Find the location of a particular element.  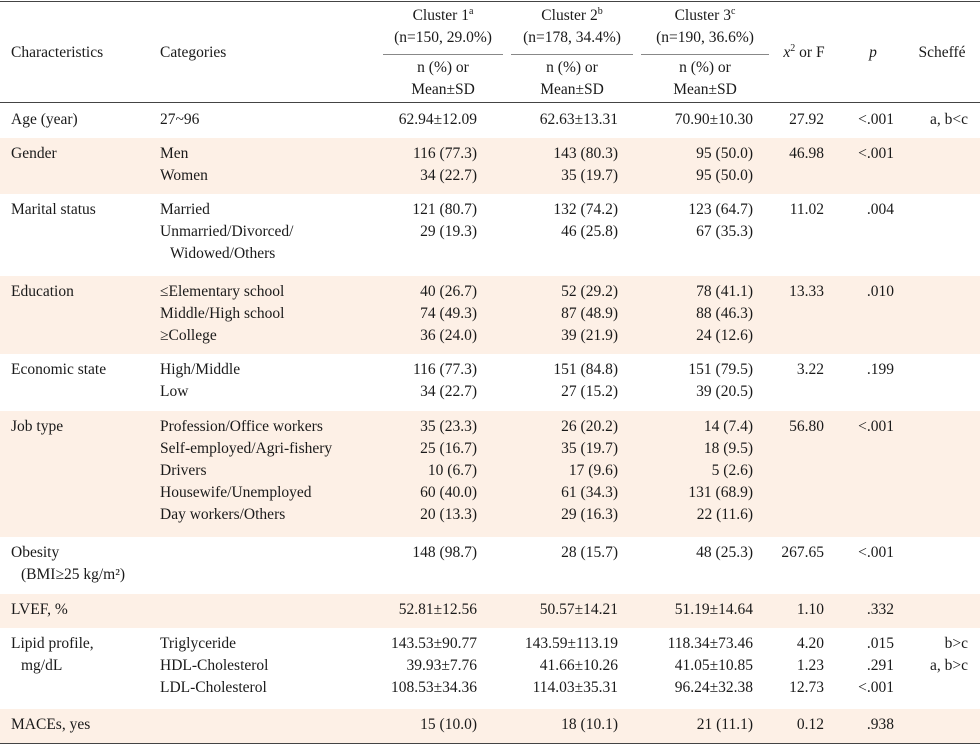

cell-sch: b>c a, b>c is located at coordinates (936, 666).